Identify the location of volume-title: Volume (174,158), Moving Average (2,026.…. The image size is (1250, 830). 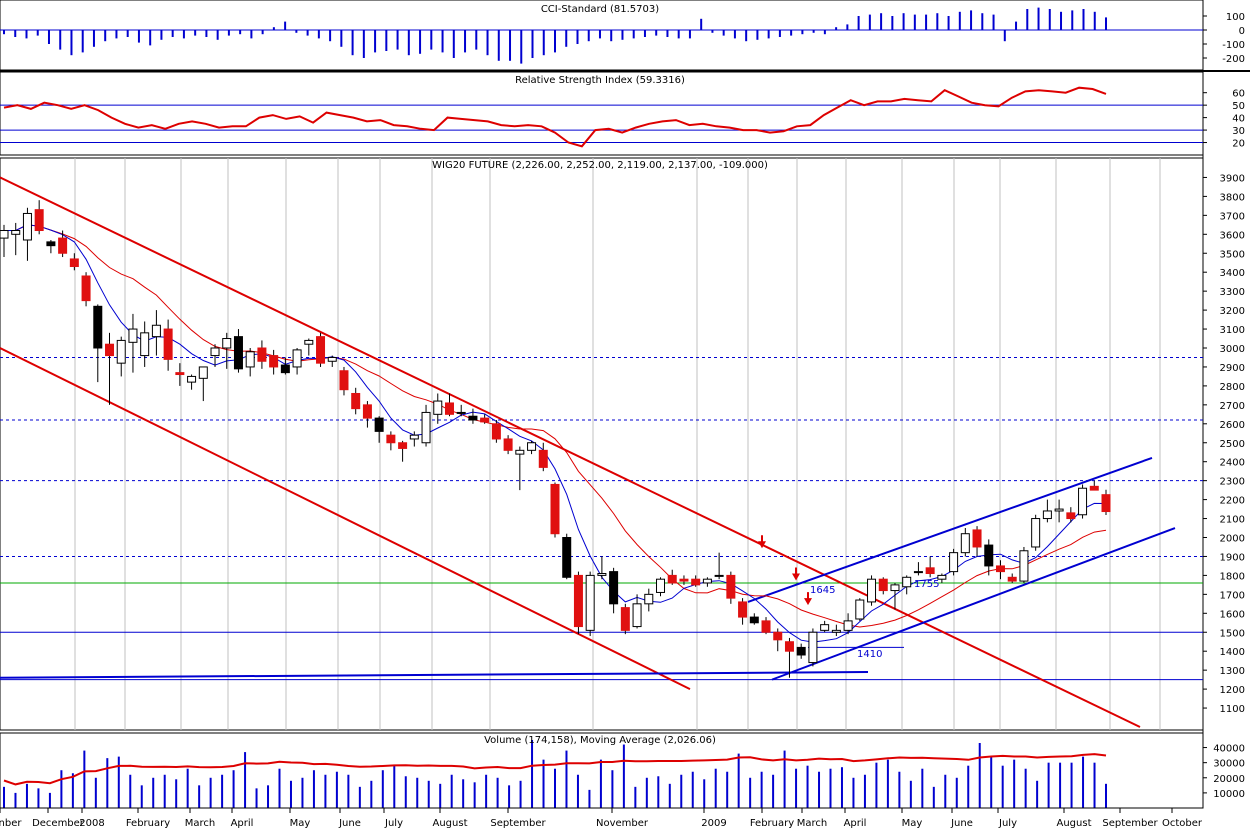
(600, 740).